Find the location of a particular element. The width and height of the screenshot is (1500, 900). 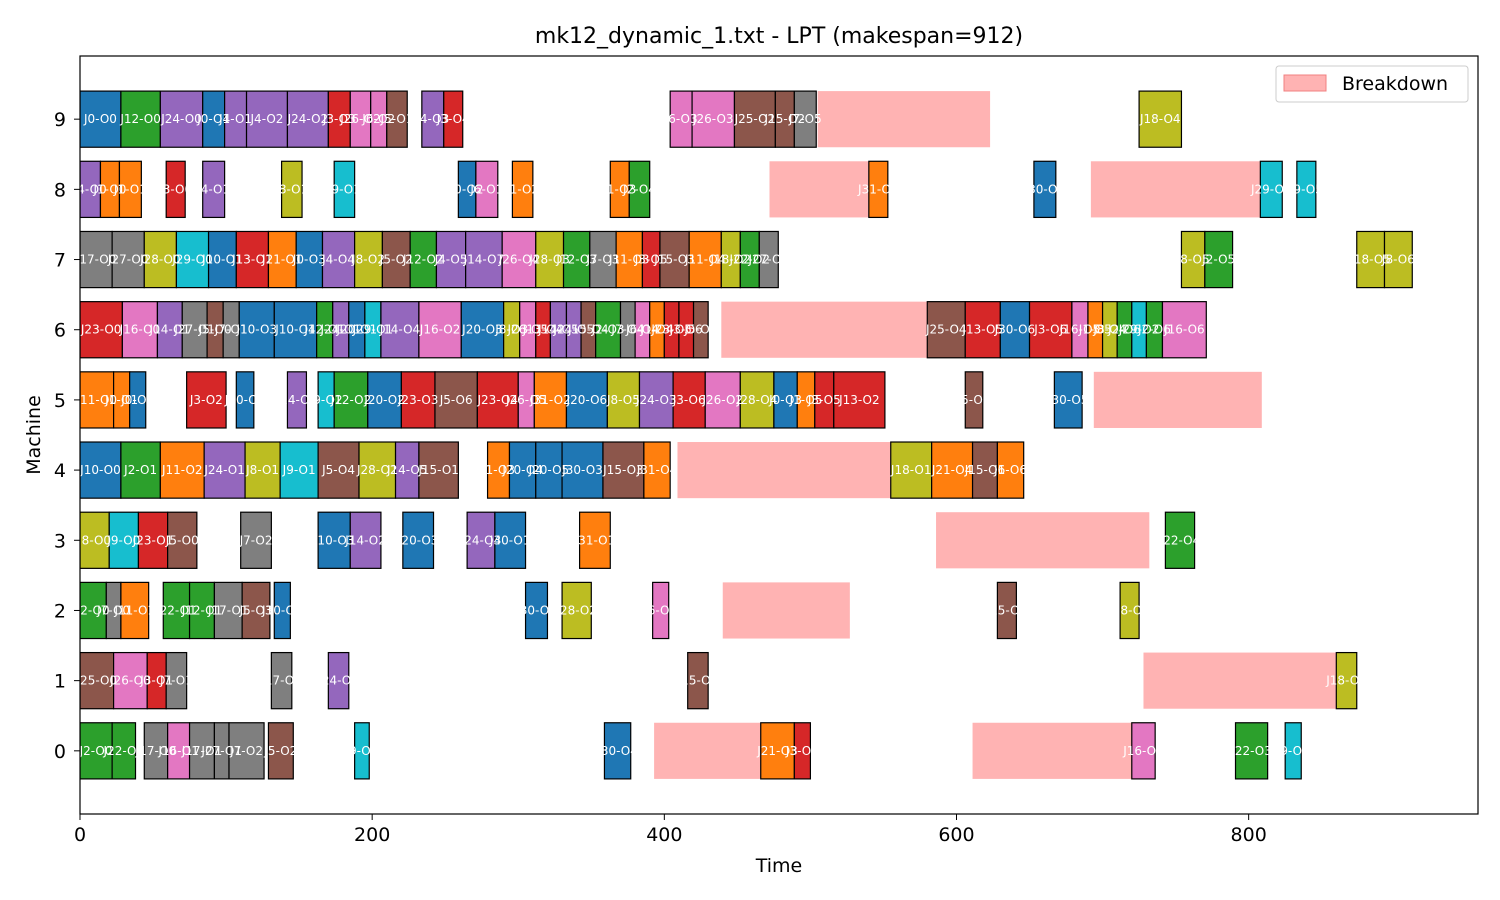

operation-label: J31-O1 is located at coordinates (595, 540).